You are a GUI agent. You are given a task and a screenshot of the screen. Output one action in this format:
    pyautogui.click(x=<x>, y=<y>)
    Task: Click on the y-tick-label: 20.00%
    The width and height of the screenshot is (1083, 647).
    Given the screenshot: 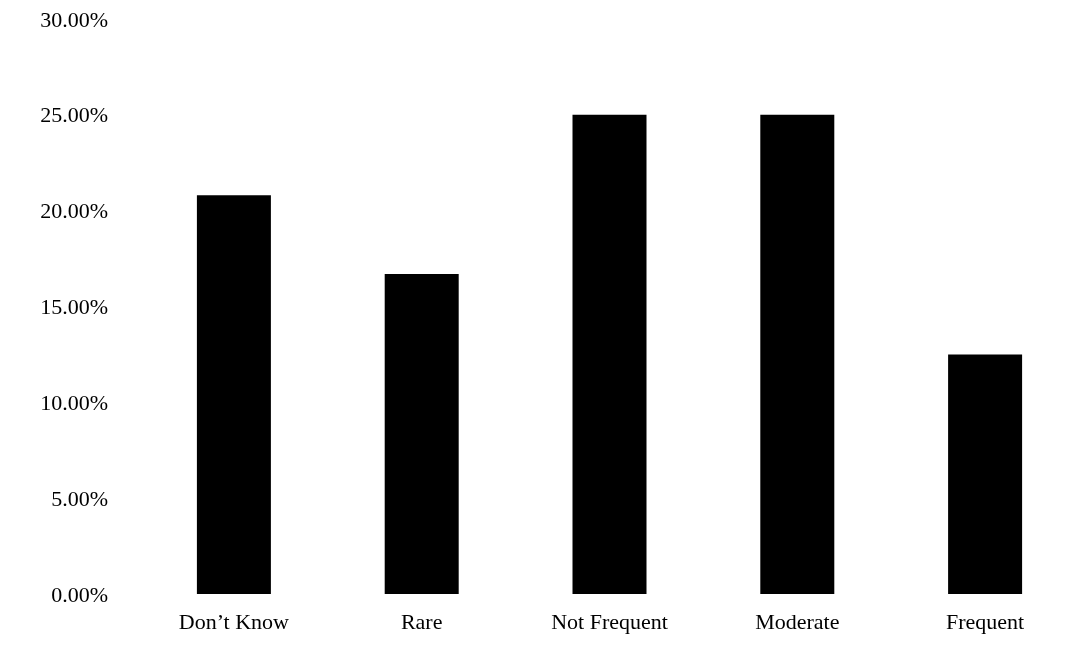 What is the action you would take?
    pyautogui.click(x=74, y=211)
    